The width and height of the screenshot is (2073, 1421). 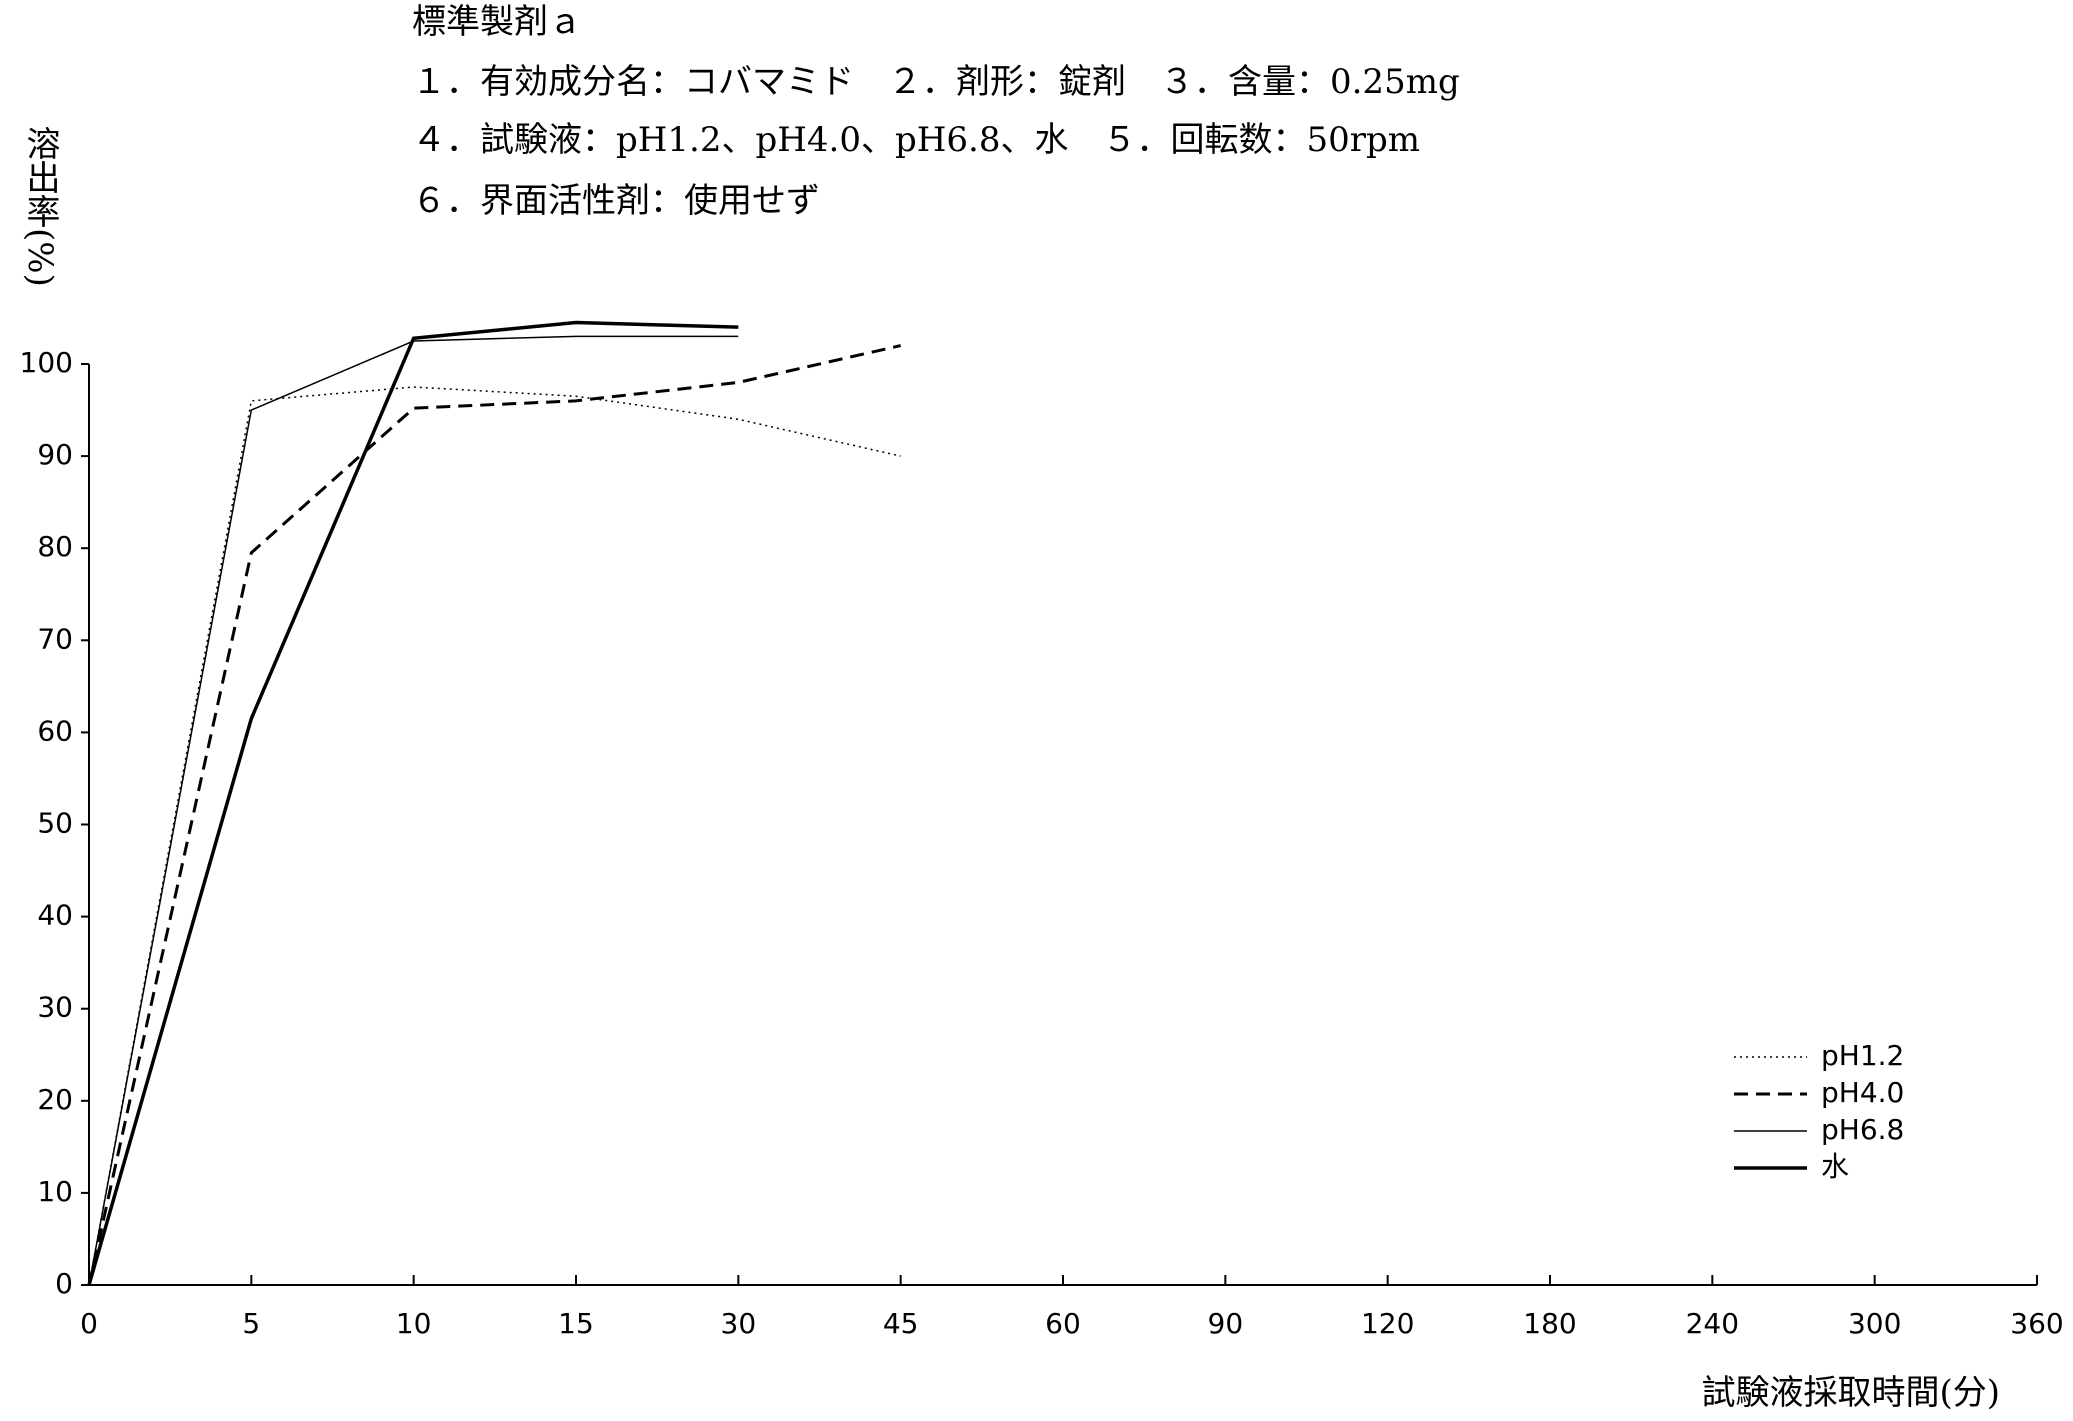 What do you see at coordinates (901, 1323) in the screenshot?
I see `x-tick-label: 45` at bounding box center [901, 1323].